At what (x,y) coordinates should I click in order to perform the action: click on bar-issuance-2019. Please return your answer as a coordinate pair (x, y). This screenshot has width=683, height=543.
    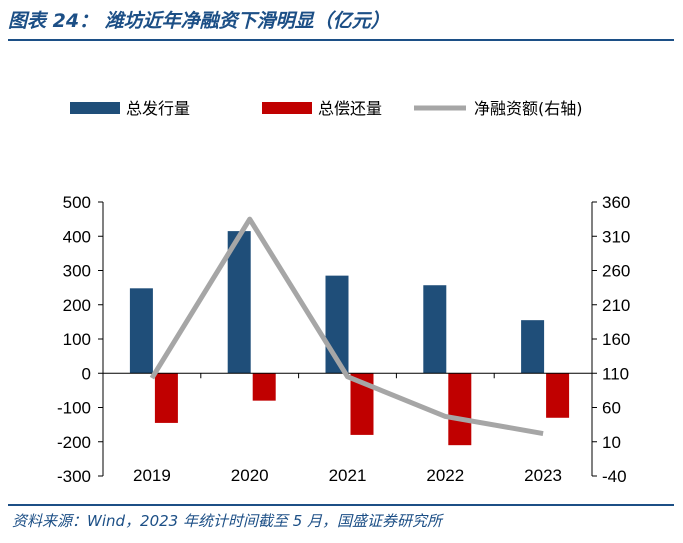
    Looking at the image, I should click on (141, 331).